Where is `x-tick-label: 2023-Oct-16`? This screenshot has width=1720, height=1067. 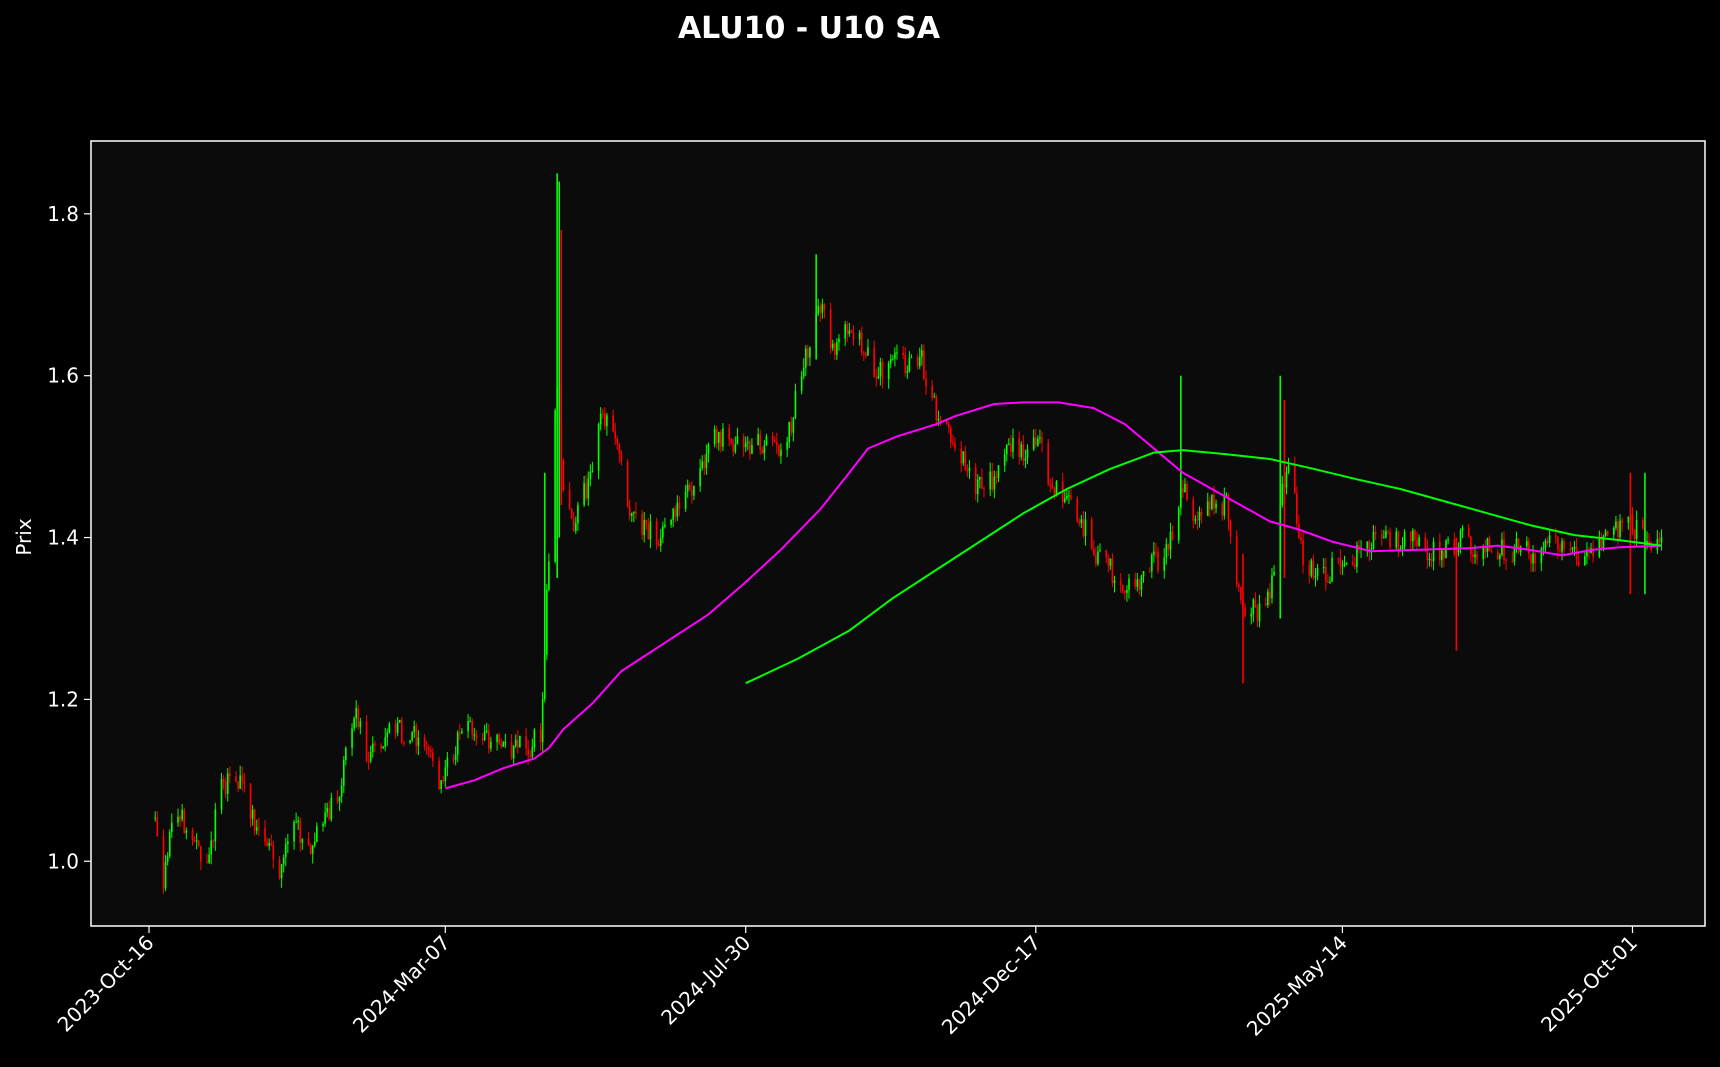 x-tick-label: 2023-Oct-16 is located at coordinates (106, 984).